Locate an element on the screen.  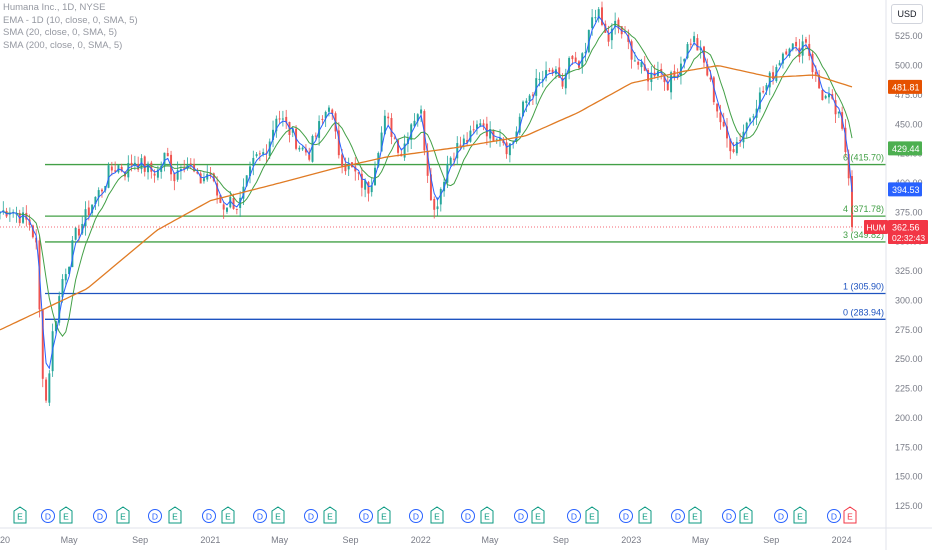
legend-sma200: SMA (200, close, 0, SMA, 5) is located at coordinates (63, 45).